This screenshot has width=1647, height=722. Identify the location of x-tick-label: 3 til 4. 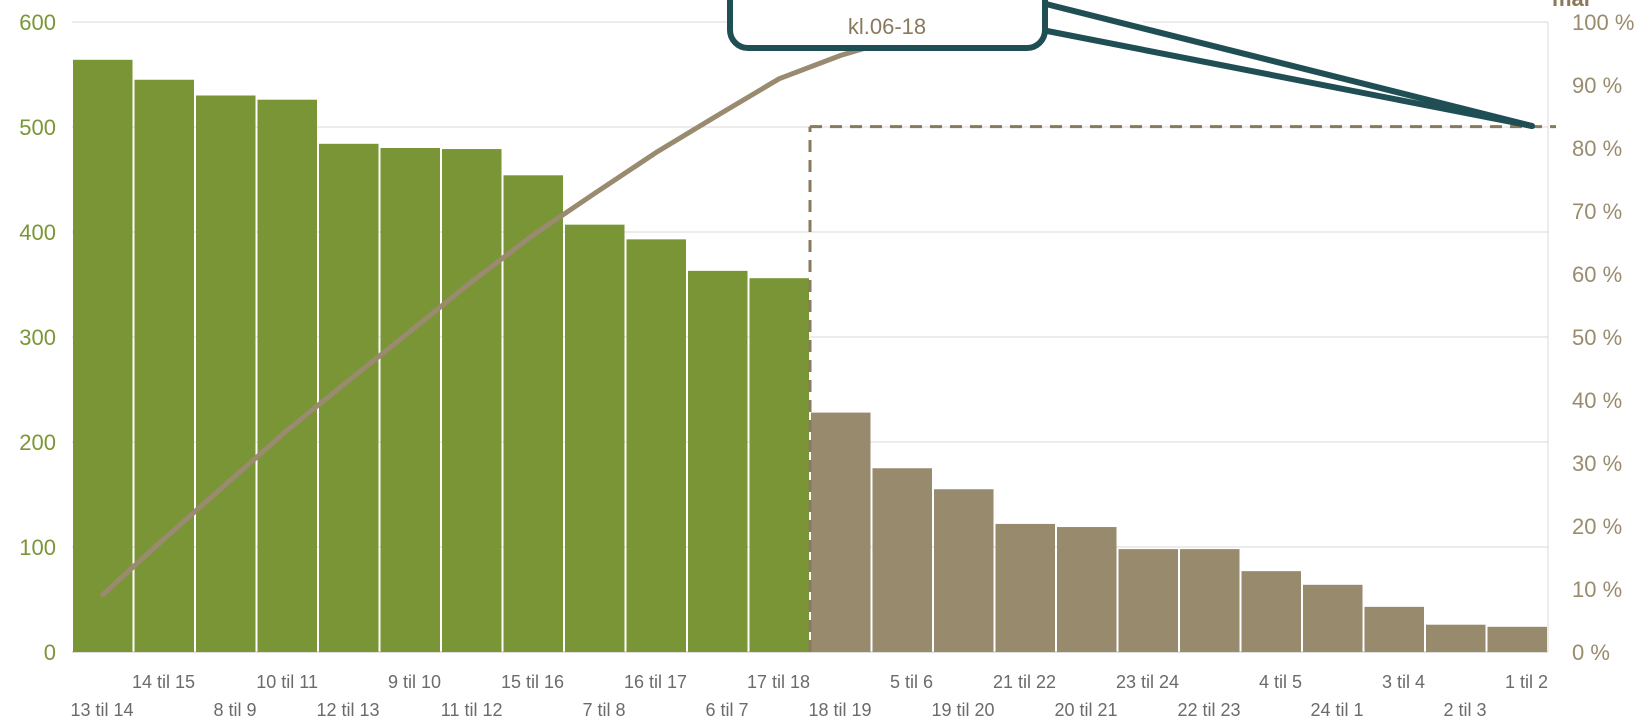
(1403, 682).